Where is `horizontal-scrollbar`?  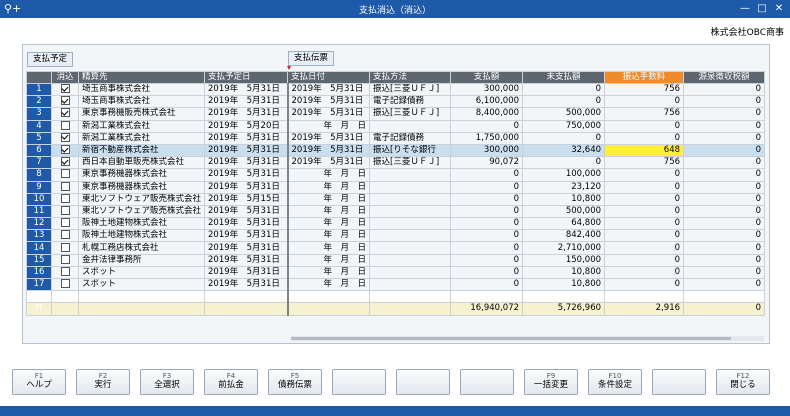 horizontal-scrollbar is located at coordinates (527, 338).